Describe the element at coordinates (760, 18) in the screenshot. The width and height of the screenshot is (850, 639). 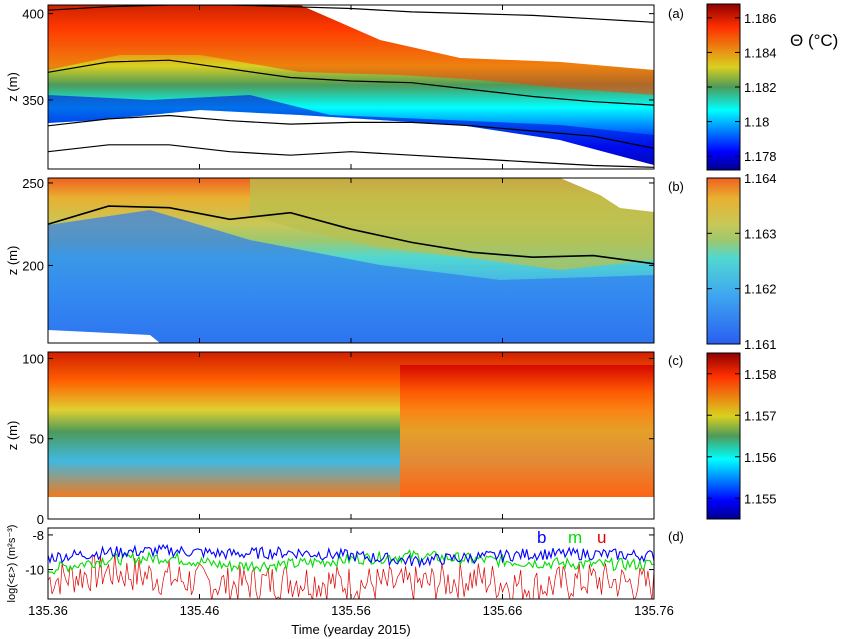
I see `cbtick-label-0-1.186: 1.186` at that location.